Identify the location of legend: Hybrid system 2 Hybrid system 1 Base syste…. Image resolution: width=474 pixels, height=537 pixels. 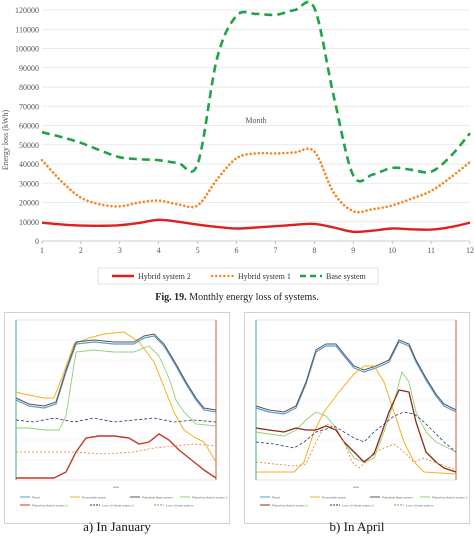
(239, 276).